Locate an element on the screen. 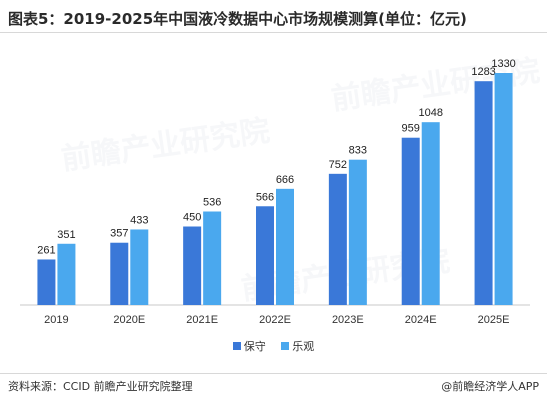 The height and width of the screenshot is (406, 547). bar-series1-2025E is located at coordinates (483, 193).